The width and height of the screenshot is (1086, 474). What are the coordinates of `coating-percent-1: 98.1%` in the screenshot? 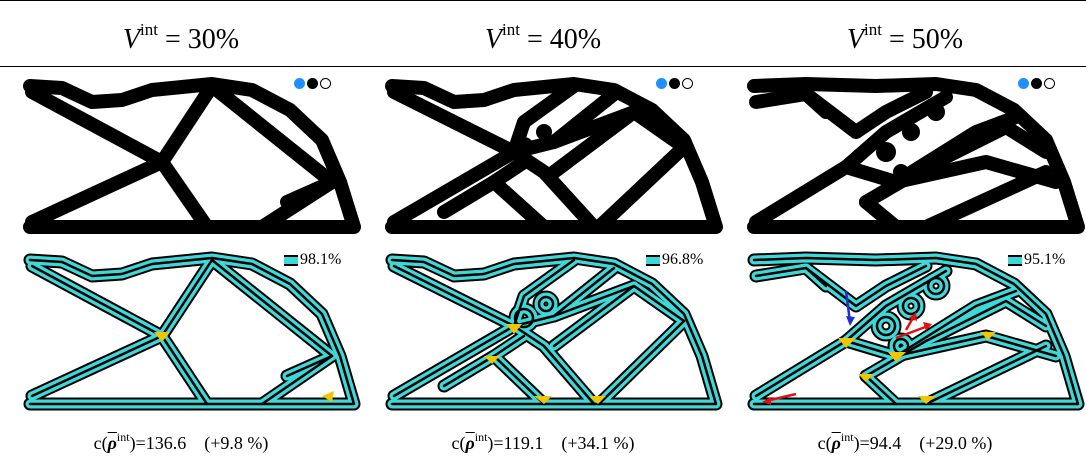 It's located at (321, 259).